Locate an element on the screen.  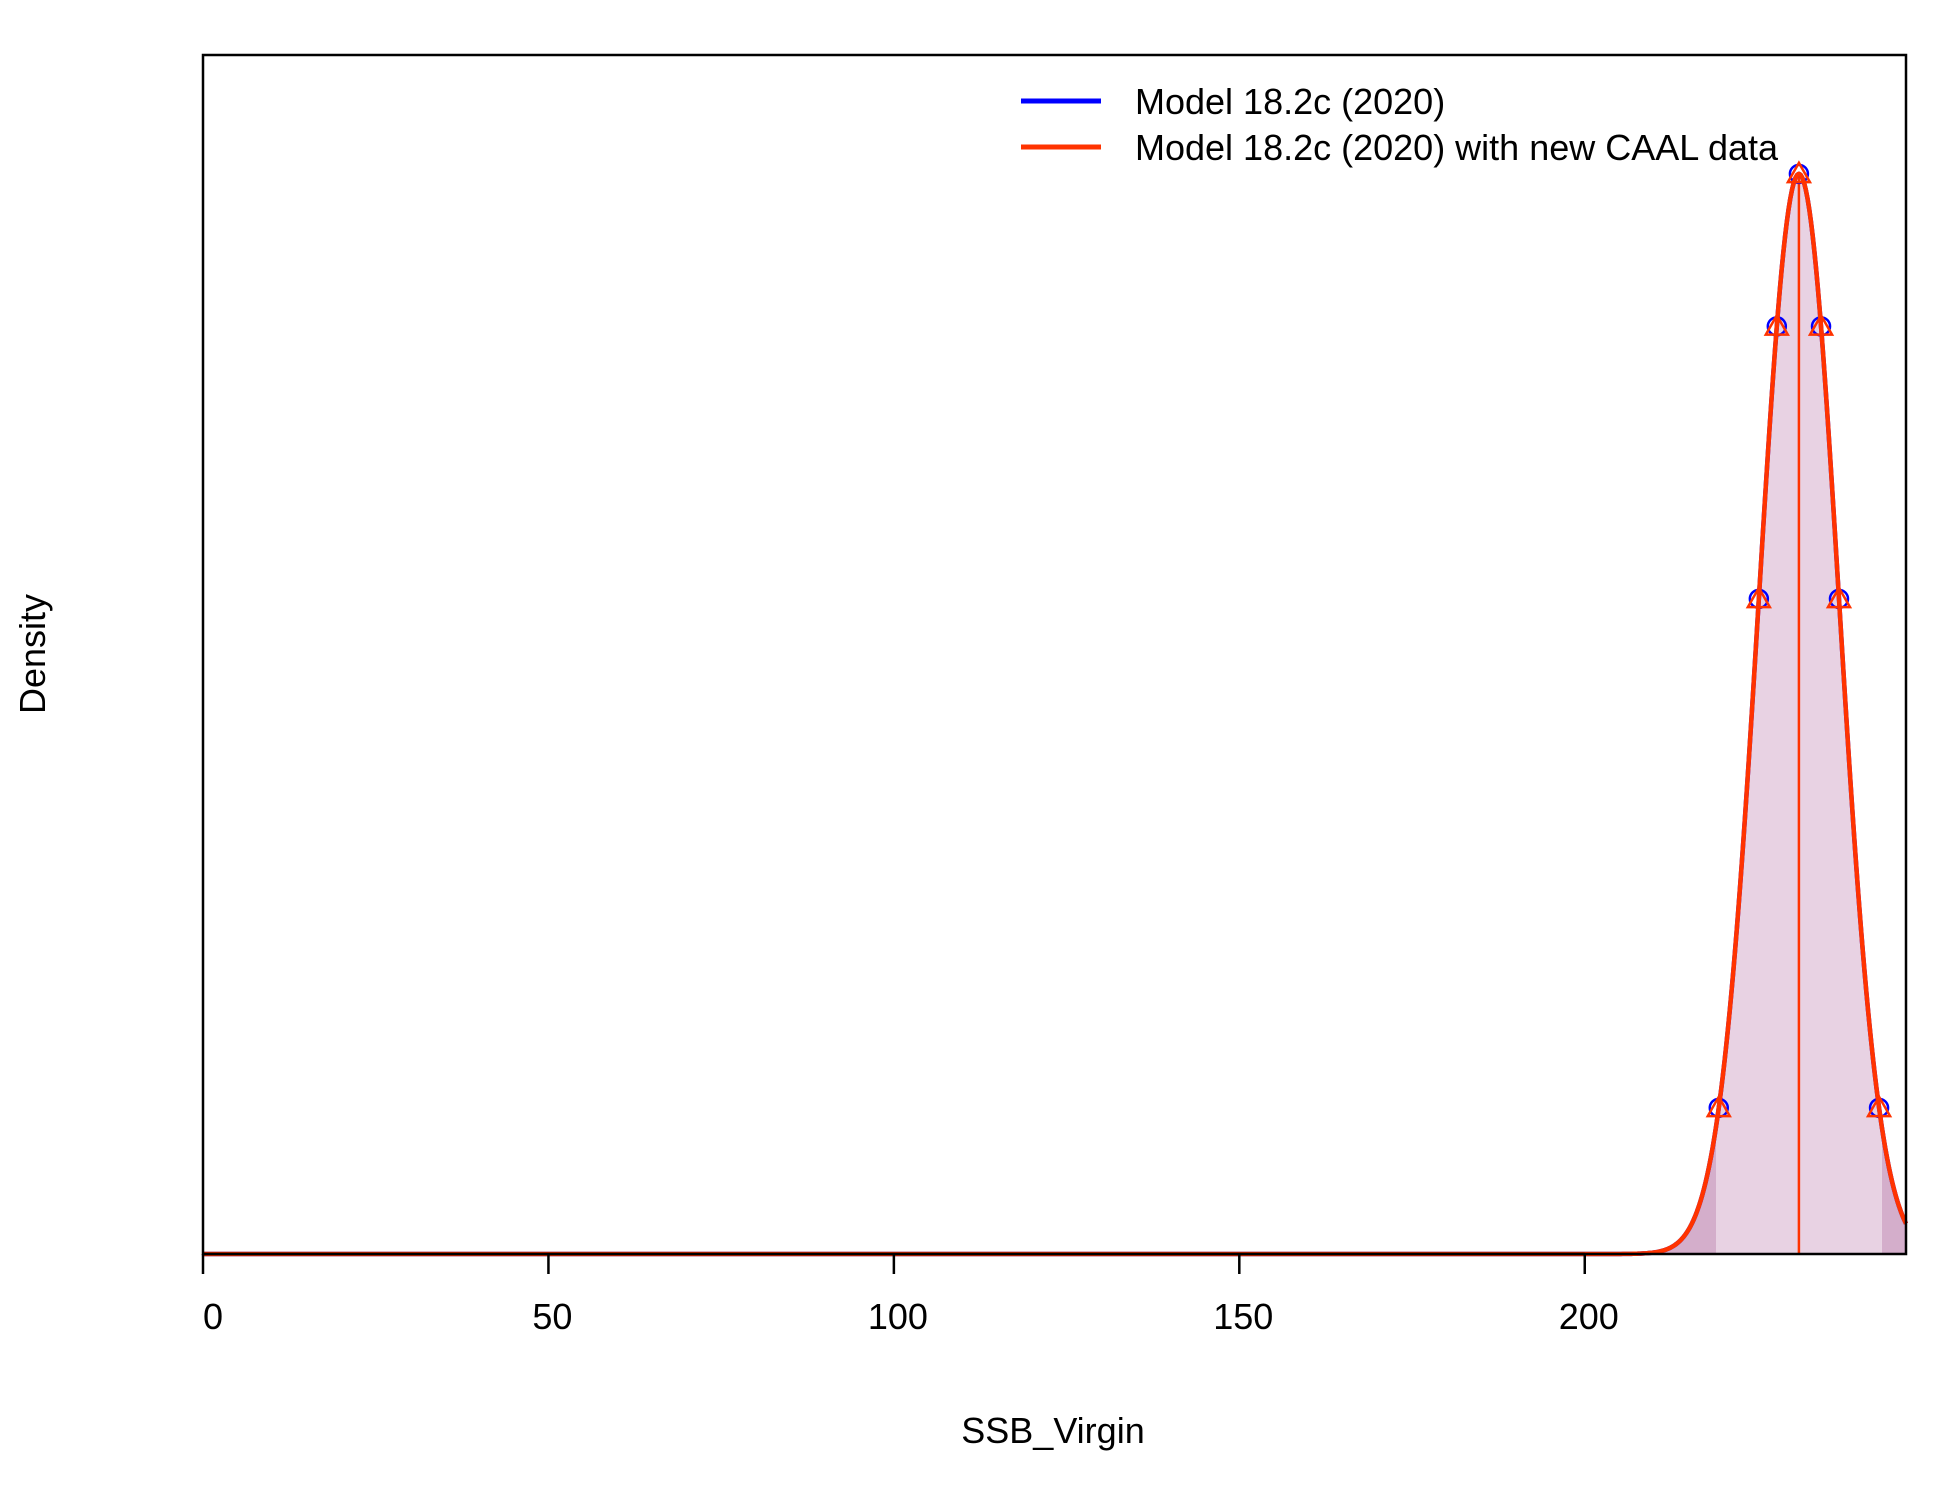
x-tick-label-0: 0 is located at coordinates (213, 1316).